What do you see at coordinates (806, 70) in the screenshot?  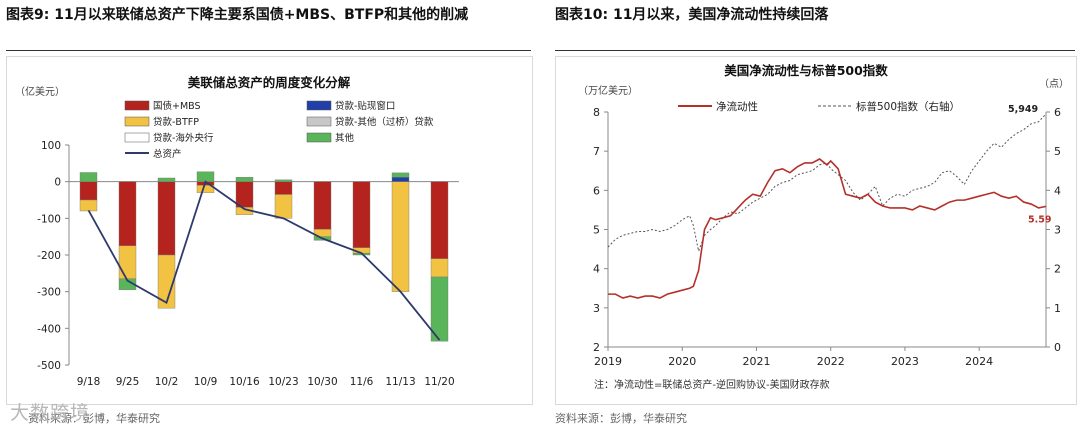 I see `chart-title: 美国净流动性与标普500指数` at bounding box center [806, 70].